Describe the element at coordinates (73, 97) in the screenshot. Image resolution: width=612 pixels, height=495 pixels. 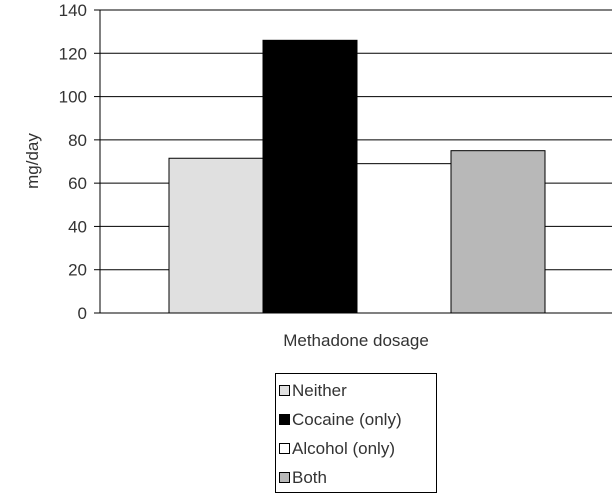
I see `y-tick-label: 100` at that location.